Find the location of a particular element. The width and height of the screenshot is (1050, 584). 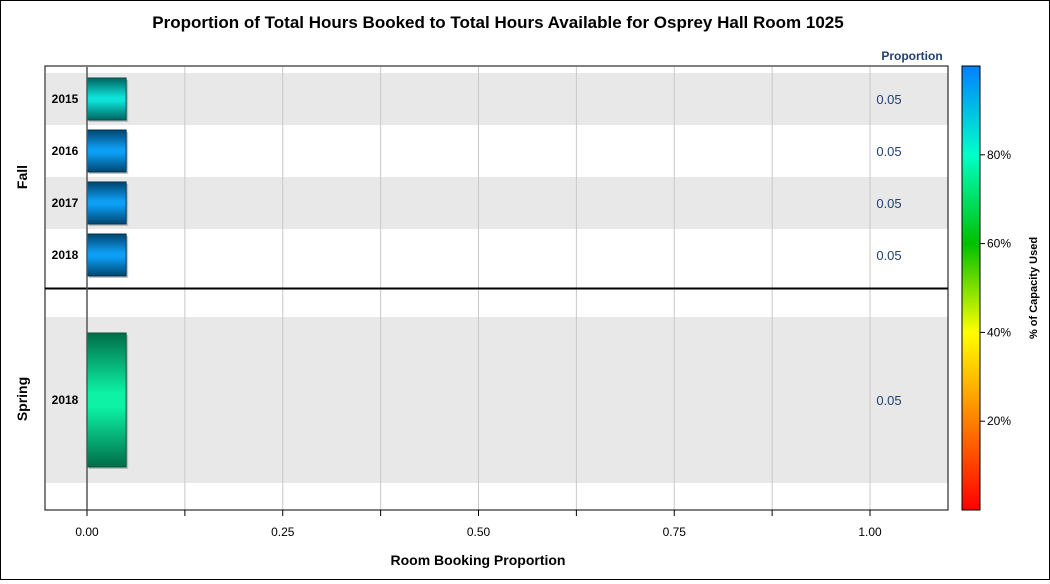

colorbar-tick-label: 80% is located at coordinates (999, 155).